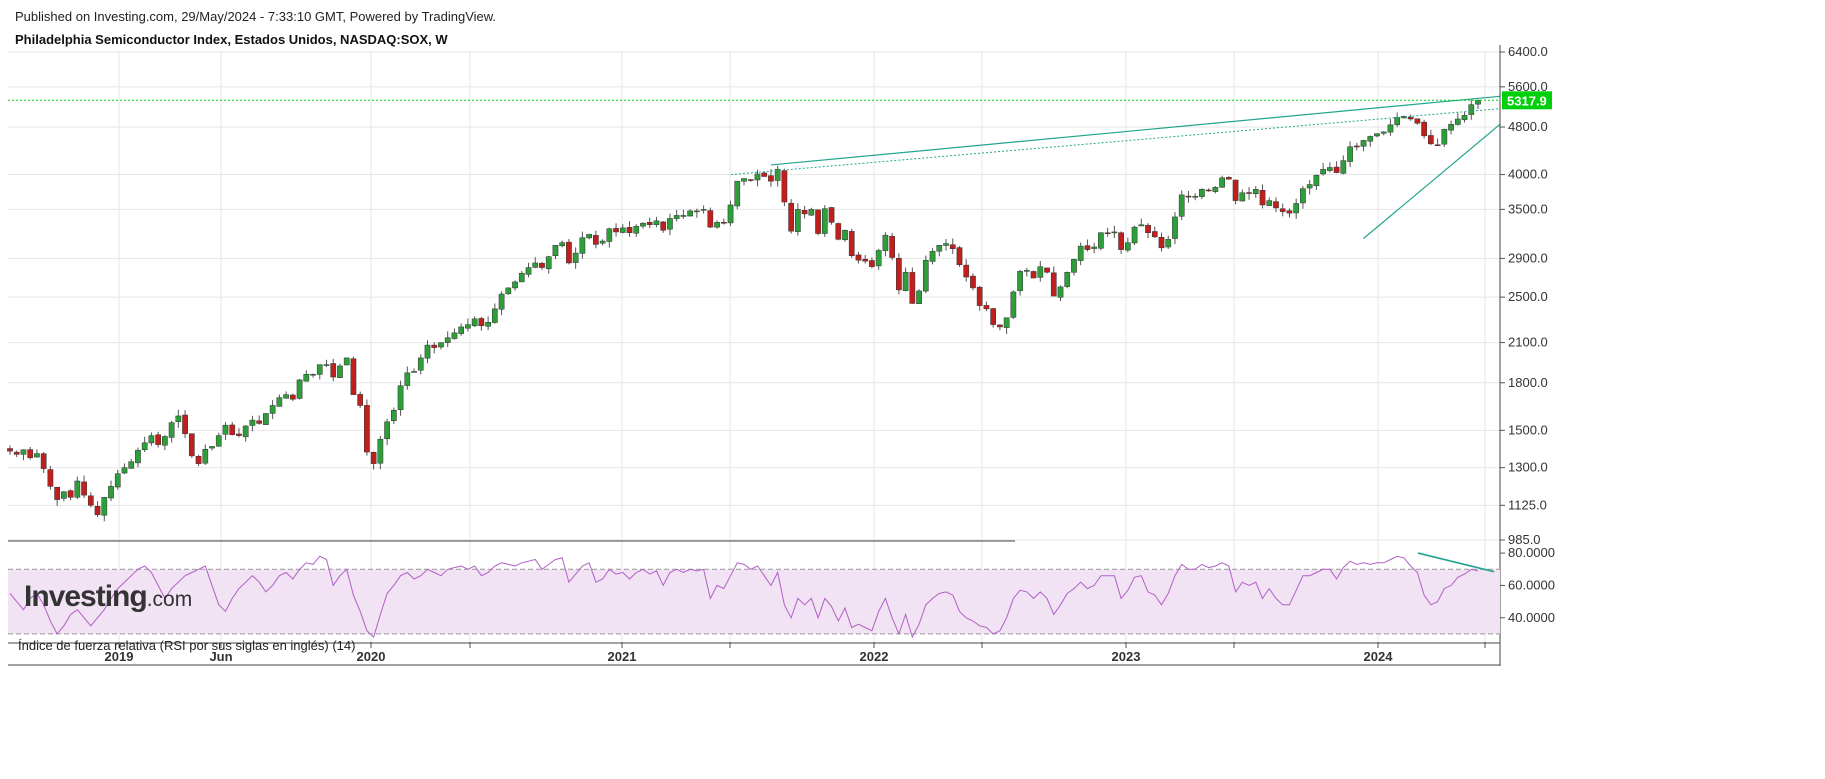  Describe the element at coordinates (1135, 130) in the screenshot. I see `resistance-trendline` at that location.